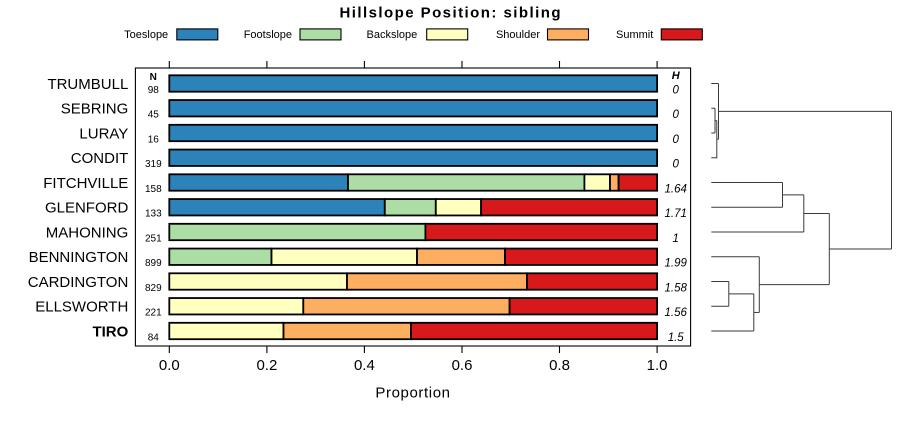  I want to click on svg-text: 45, so click(154, 115).